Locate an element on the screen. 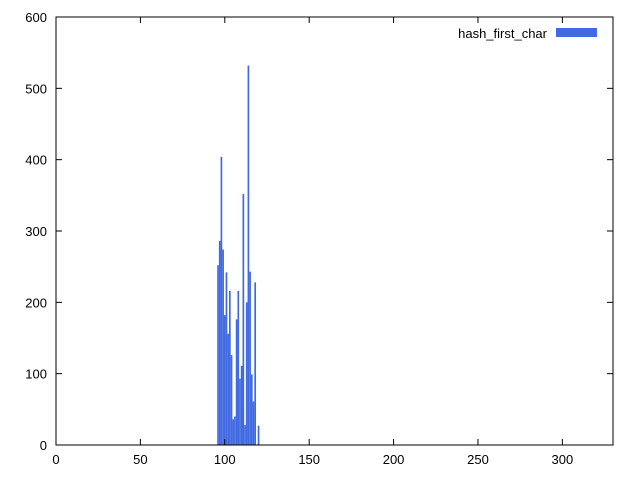 The image size is (640, 480). legend-label: hash_first_char is located at coordinates (503, 33).